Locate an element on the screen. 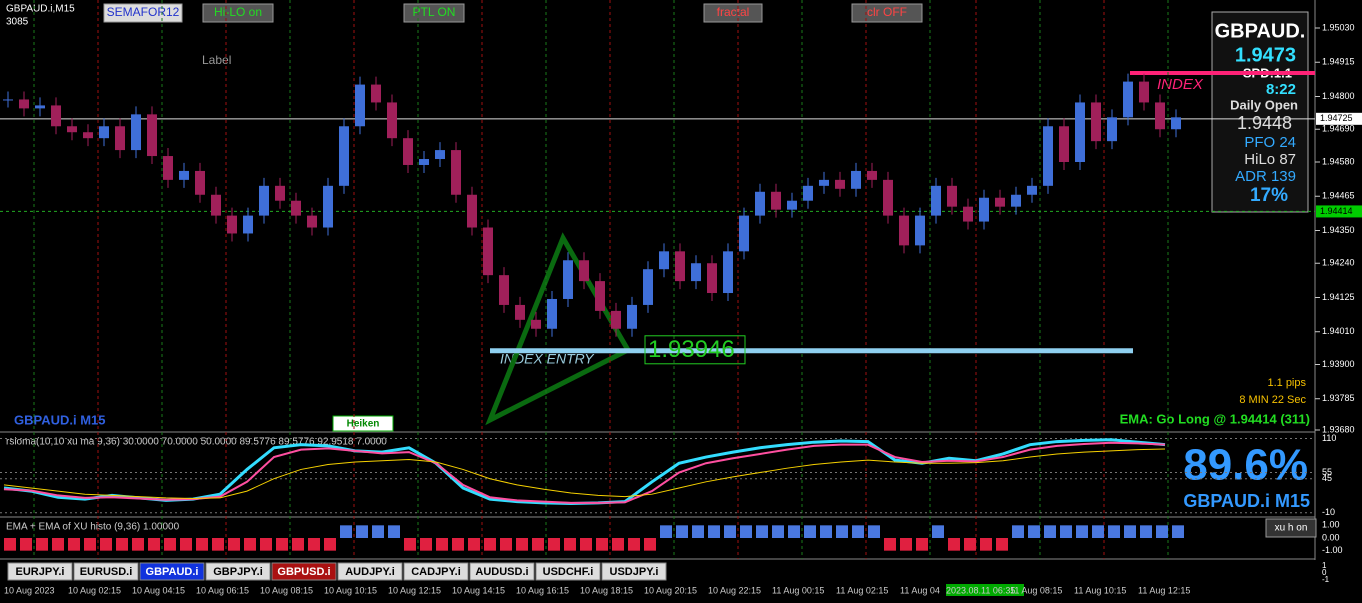 The height and width of the screenshot is (603, 1362). price-line-label: 1.94414 is located at coordinates (1336, 211).